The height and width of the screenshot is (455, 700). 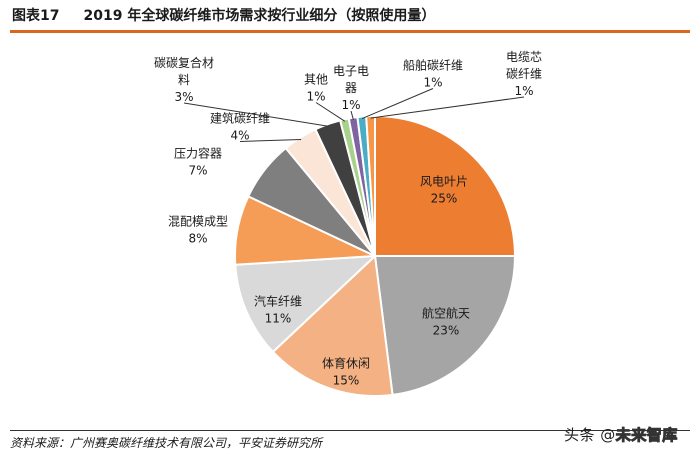 What do you see at coordinates (590, 435) in the screenshot?
I see `watermark-prefix: 头条 @` at bounding box center [590, 435].